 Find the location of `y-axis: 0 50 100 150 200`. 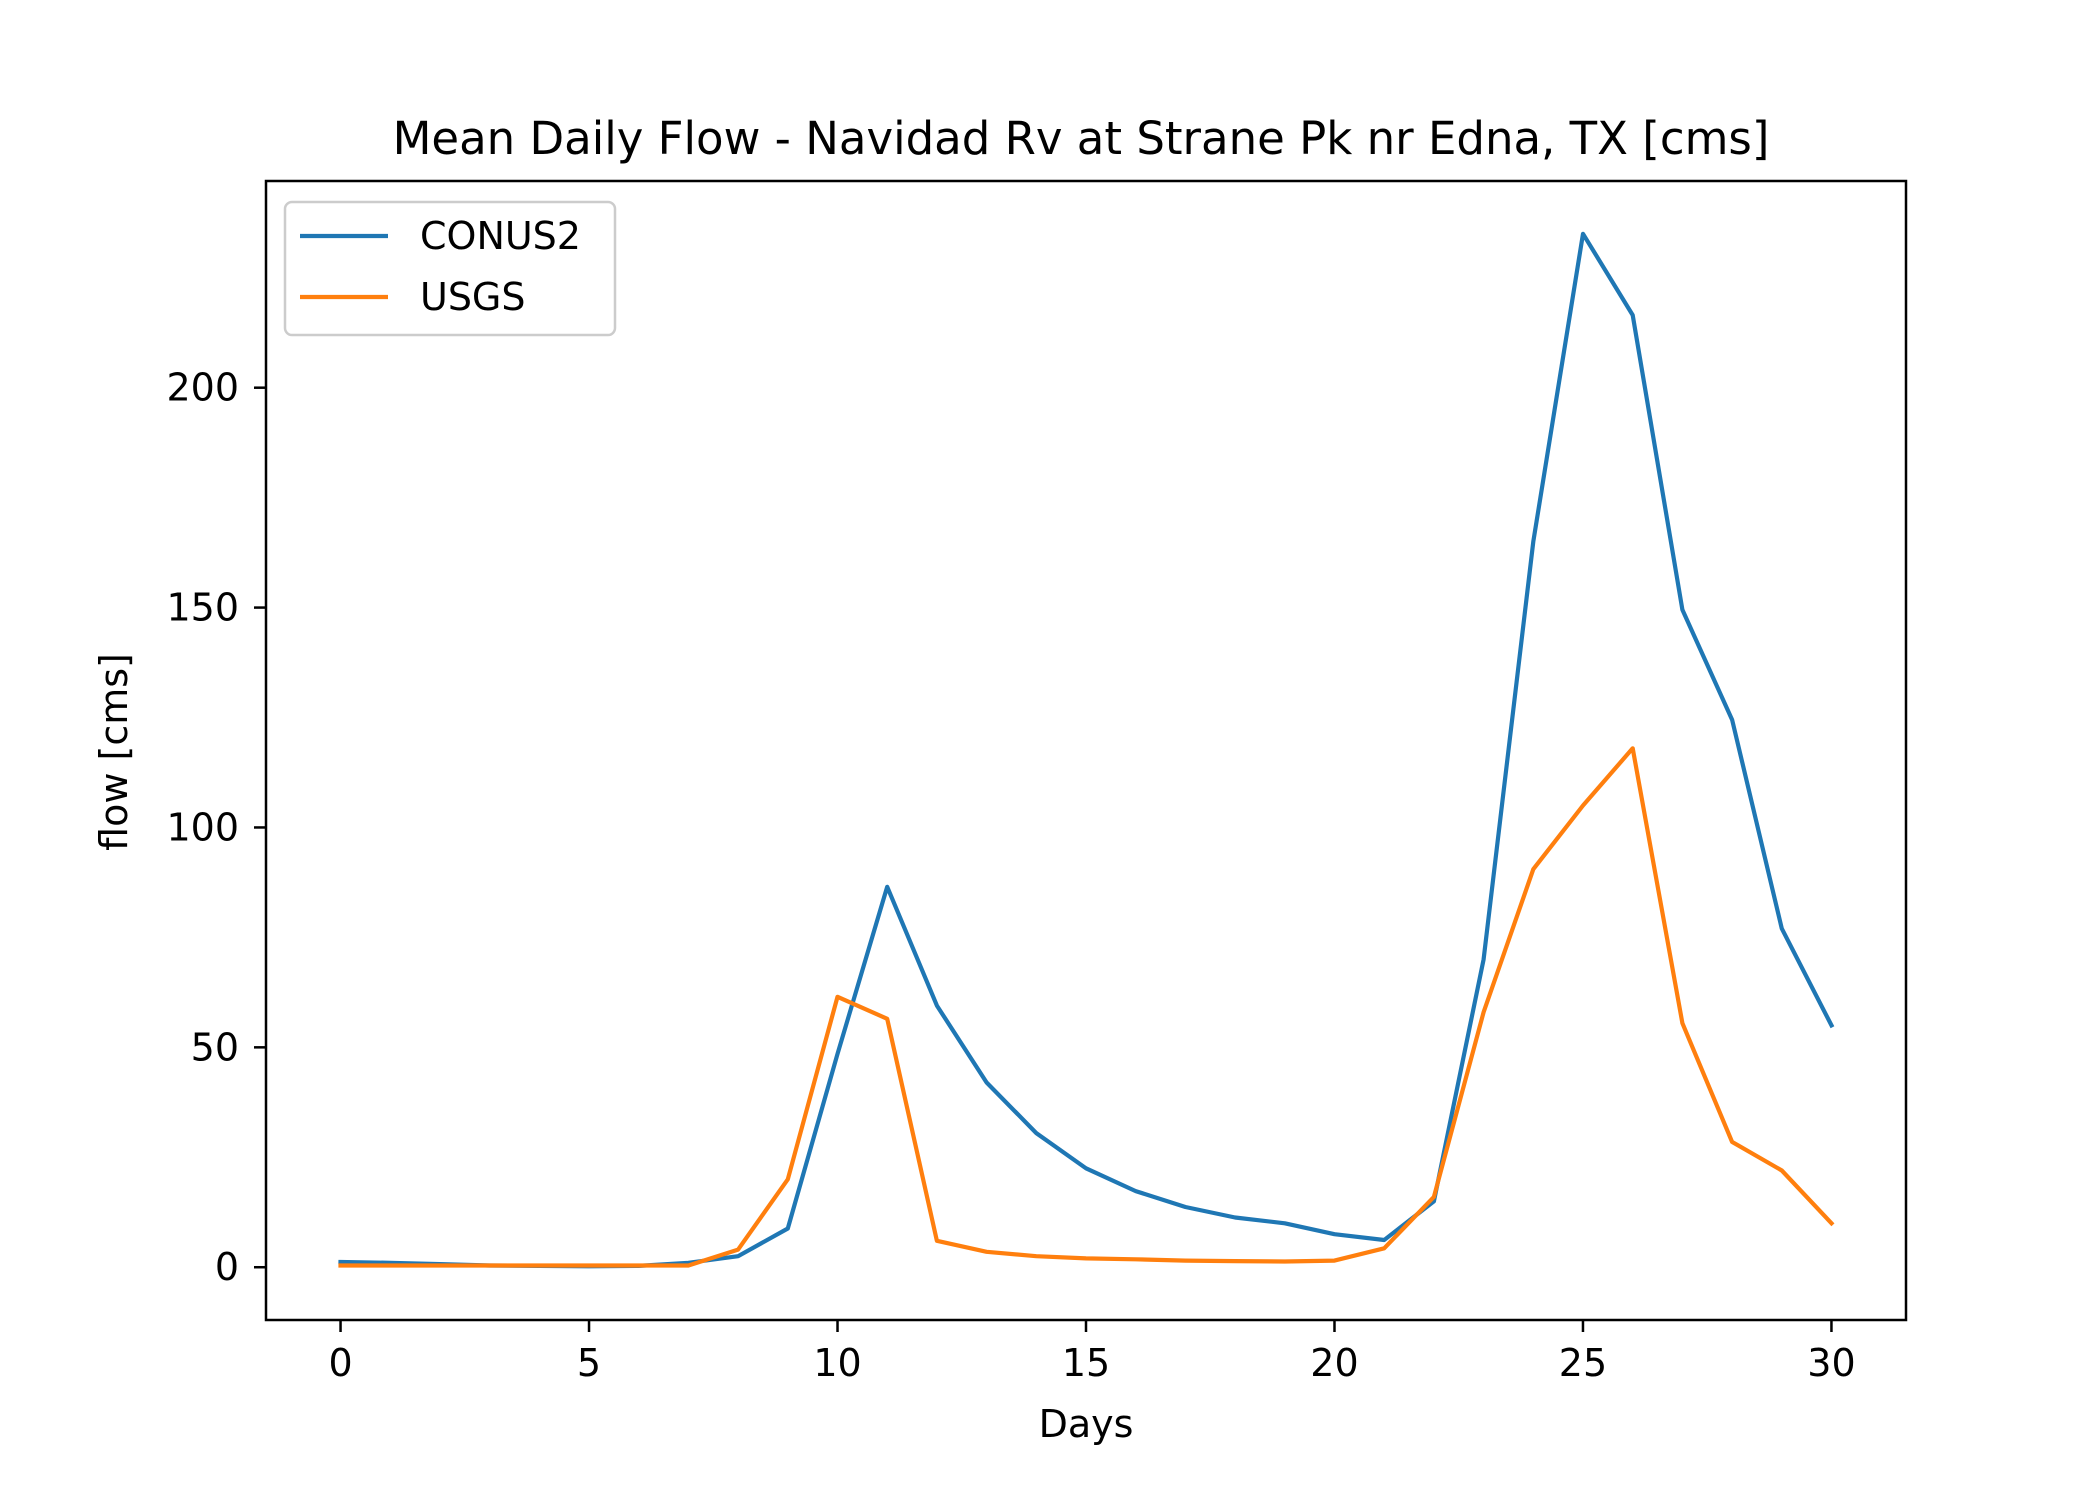

y-axis: 0 50 100 150 200 is located at coordinates (216, 827).